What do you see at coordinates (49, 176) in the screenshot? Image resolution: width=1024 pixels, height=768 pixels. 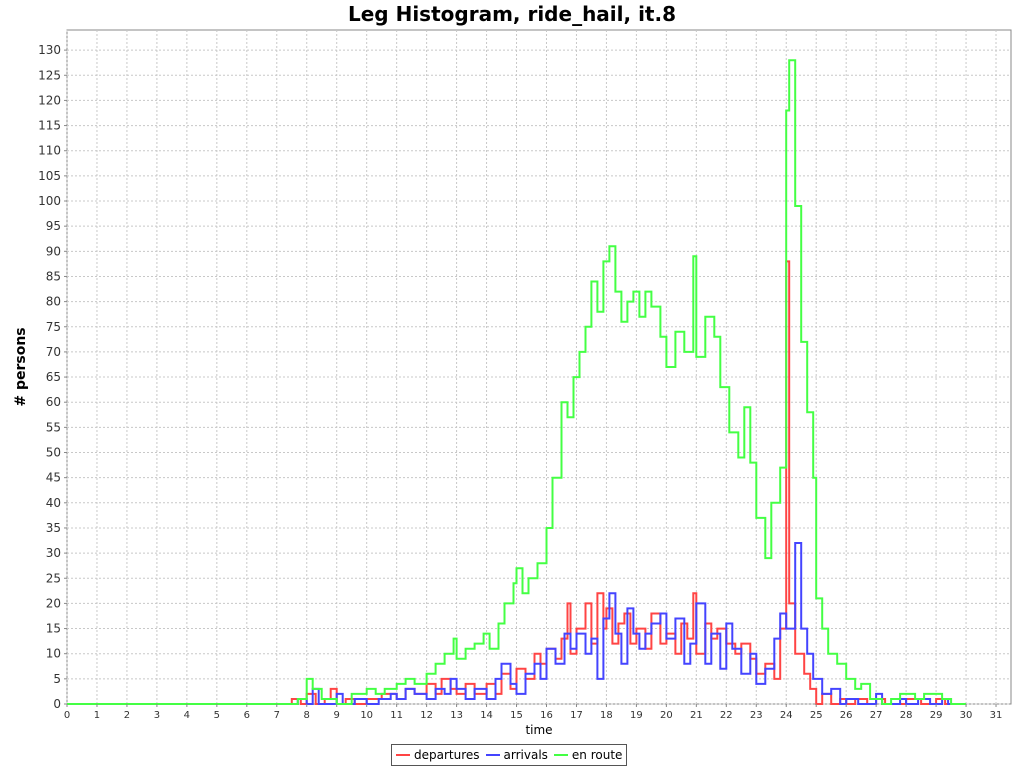 I see `y-tick-label: 105` at bounding box center [49, 176].